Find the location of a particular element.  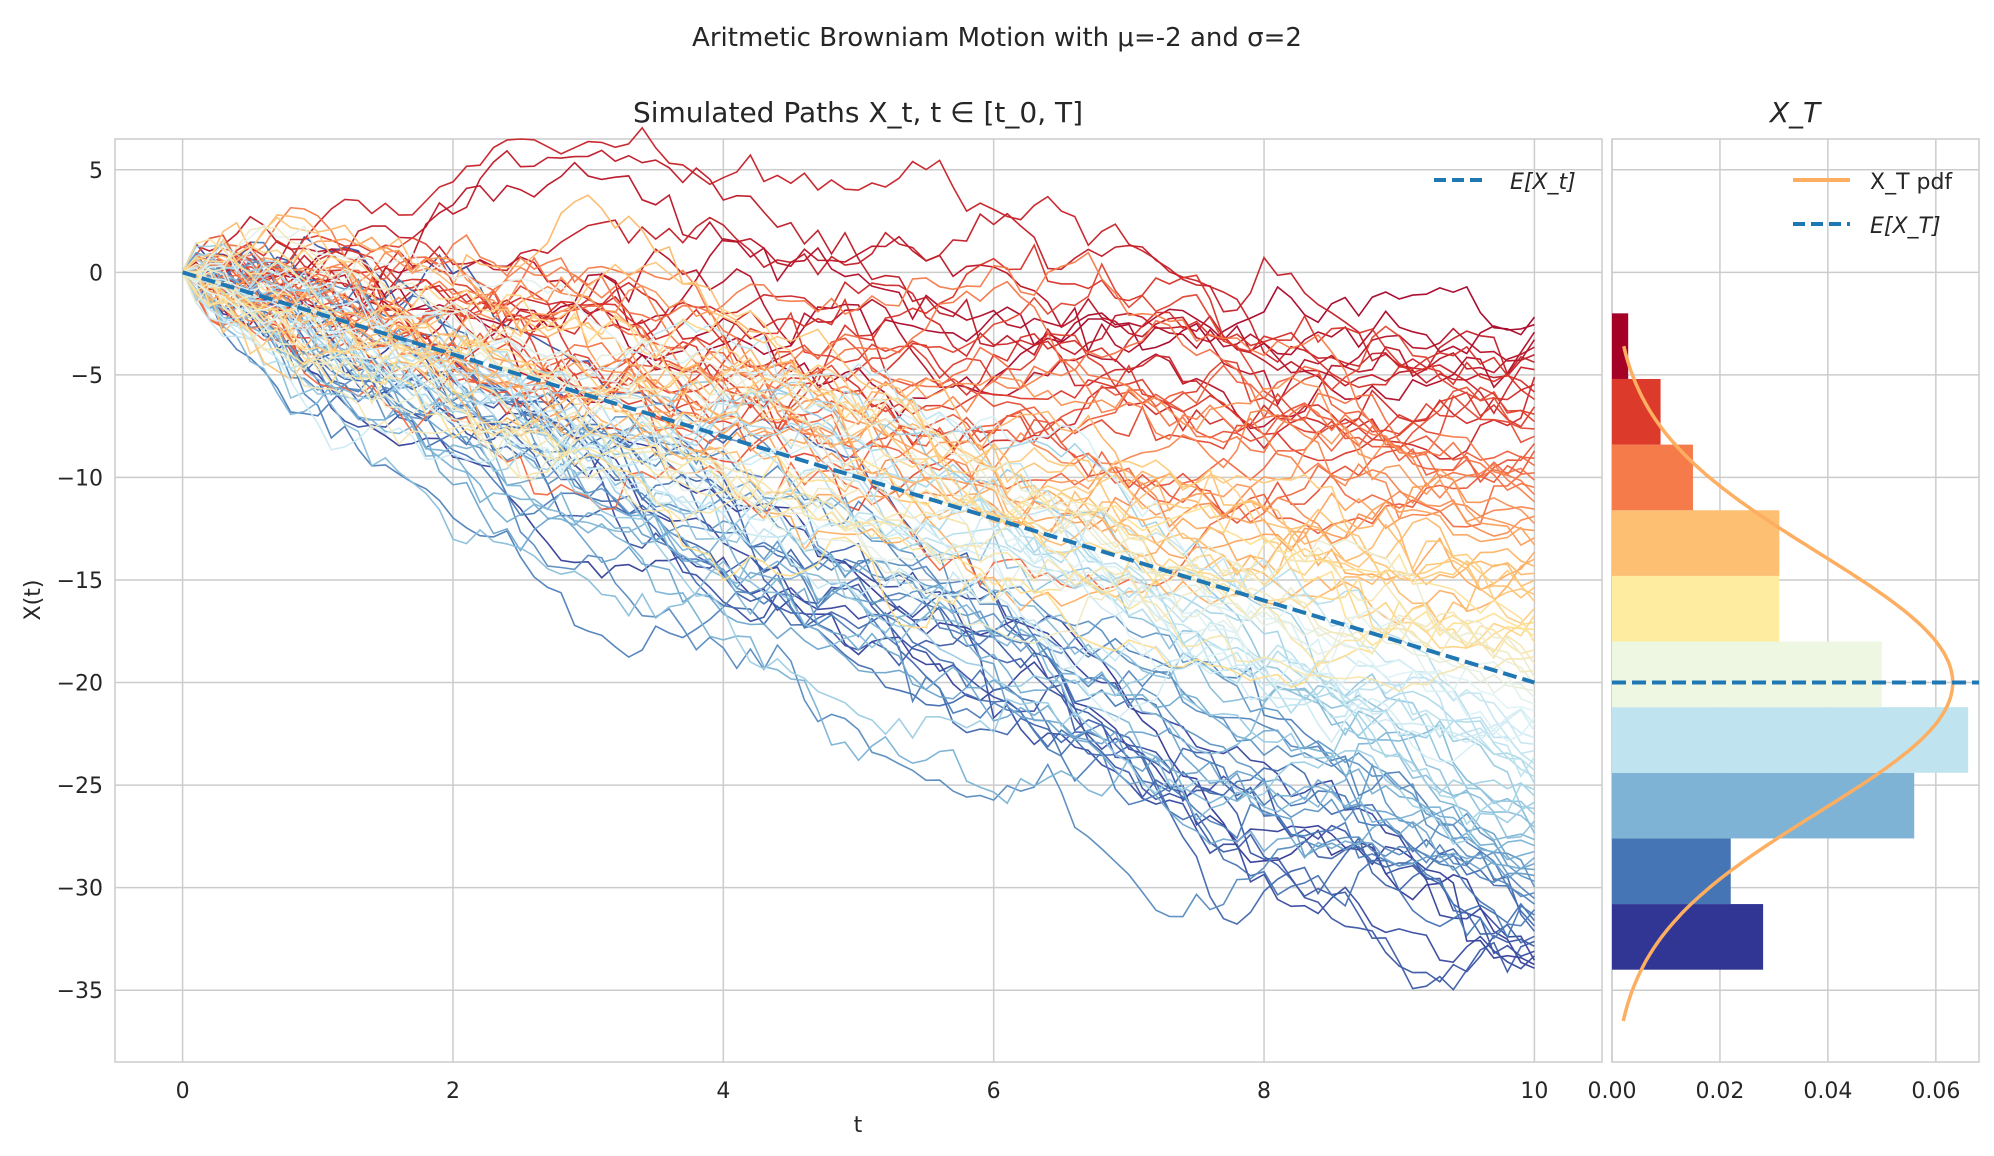

paths-x-tick-label: 6 is located at coordinates (994, 1091).